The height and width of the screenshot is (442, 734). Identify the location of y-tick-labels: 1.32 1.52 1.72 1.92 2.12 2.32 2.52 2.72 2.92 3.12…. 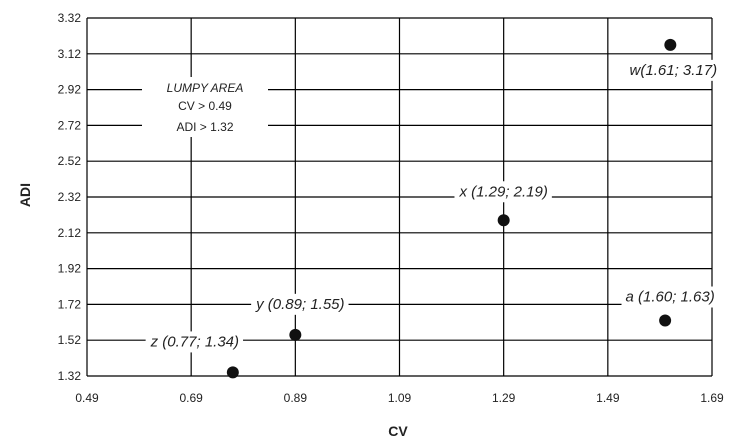
(70, 197).